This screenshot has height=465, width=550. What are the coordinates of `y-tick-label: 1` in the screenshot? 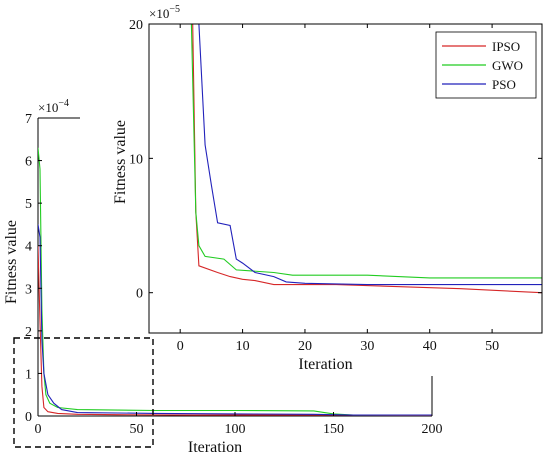 It's located at (28, 374).